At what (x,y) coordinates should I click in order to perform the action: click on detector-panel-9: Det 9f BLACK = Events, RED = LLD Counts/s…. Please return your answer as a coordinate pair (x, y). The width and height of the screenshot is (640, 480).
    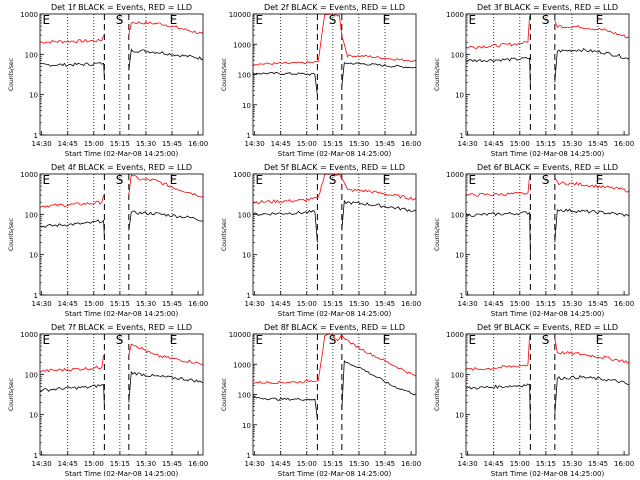
    Looking at the image, I should click on (534, 400).